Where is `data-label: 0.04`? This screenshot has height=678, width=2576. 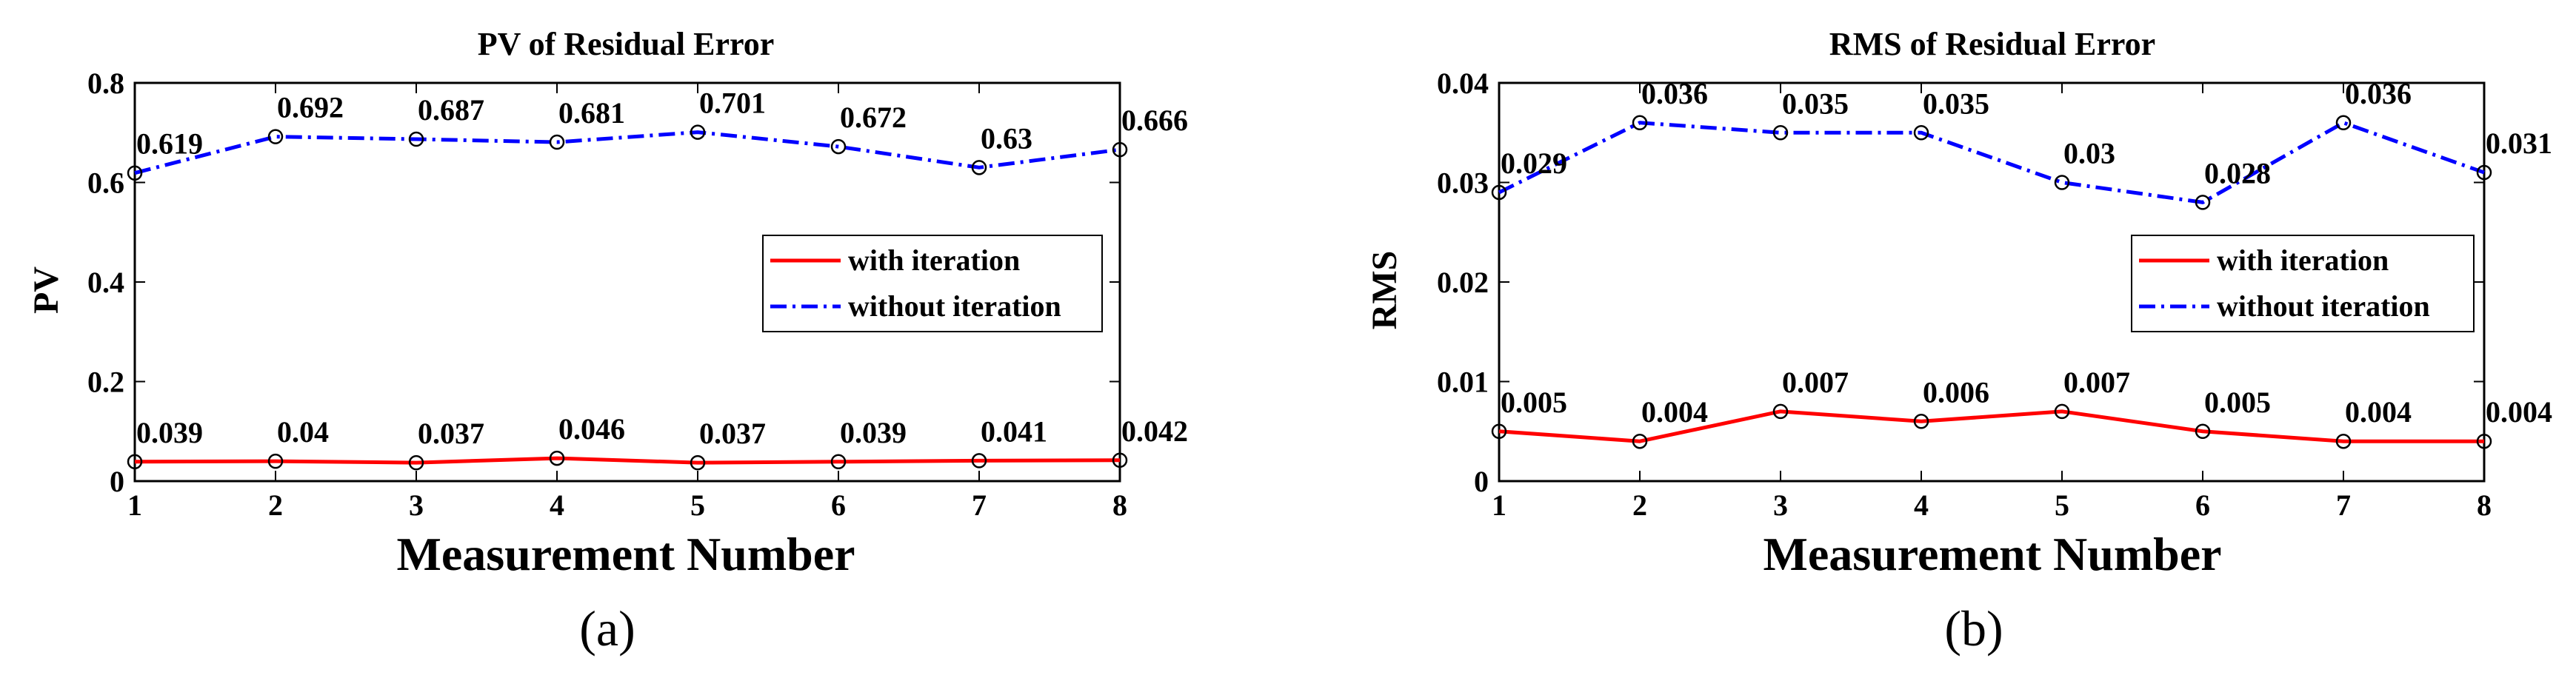
data-label: 0.04 is located at coordinates (303, 432).